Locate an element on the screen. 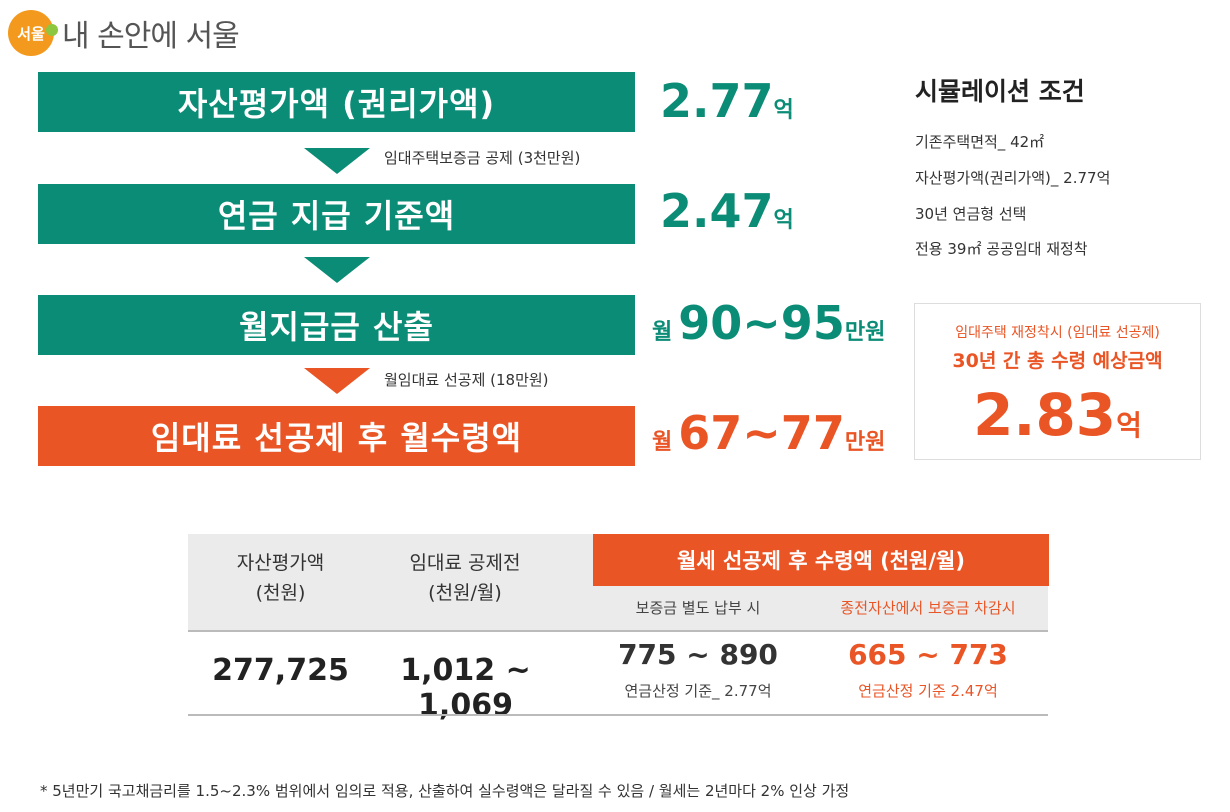  step-asset-value-amount: 2.77 억 is located at coordinates (727, 101).